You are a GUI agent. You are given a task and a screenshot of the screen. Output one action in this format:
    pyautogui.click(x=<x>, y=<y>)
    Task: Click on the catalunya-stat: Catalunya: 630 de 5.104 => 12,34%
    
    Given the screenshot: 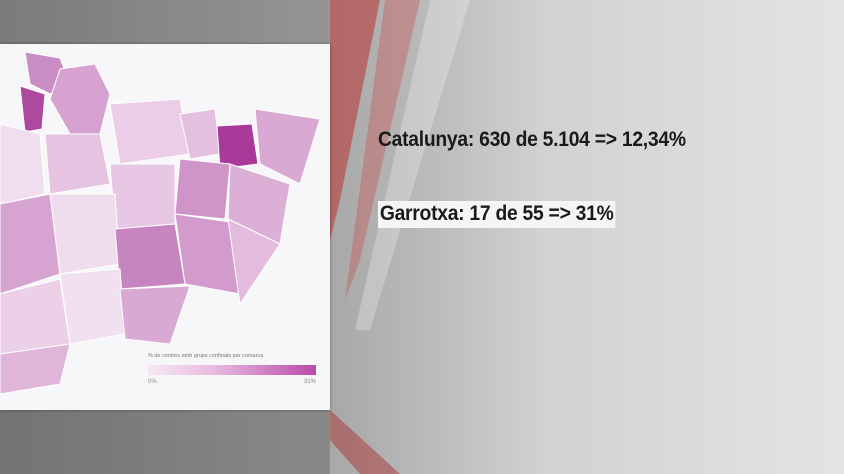 What is the action you would take?
    pyautogui.click(x=532, y=139)
    